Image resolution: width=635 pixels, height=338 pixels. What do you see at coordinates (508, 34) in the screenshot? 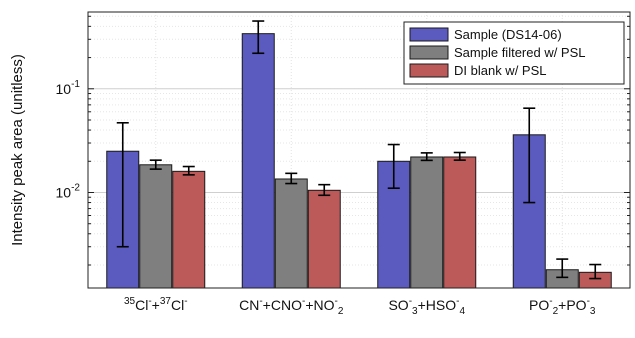
I see `legend-label: Sample (DS14-06)` at bounding box center [508, 34].